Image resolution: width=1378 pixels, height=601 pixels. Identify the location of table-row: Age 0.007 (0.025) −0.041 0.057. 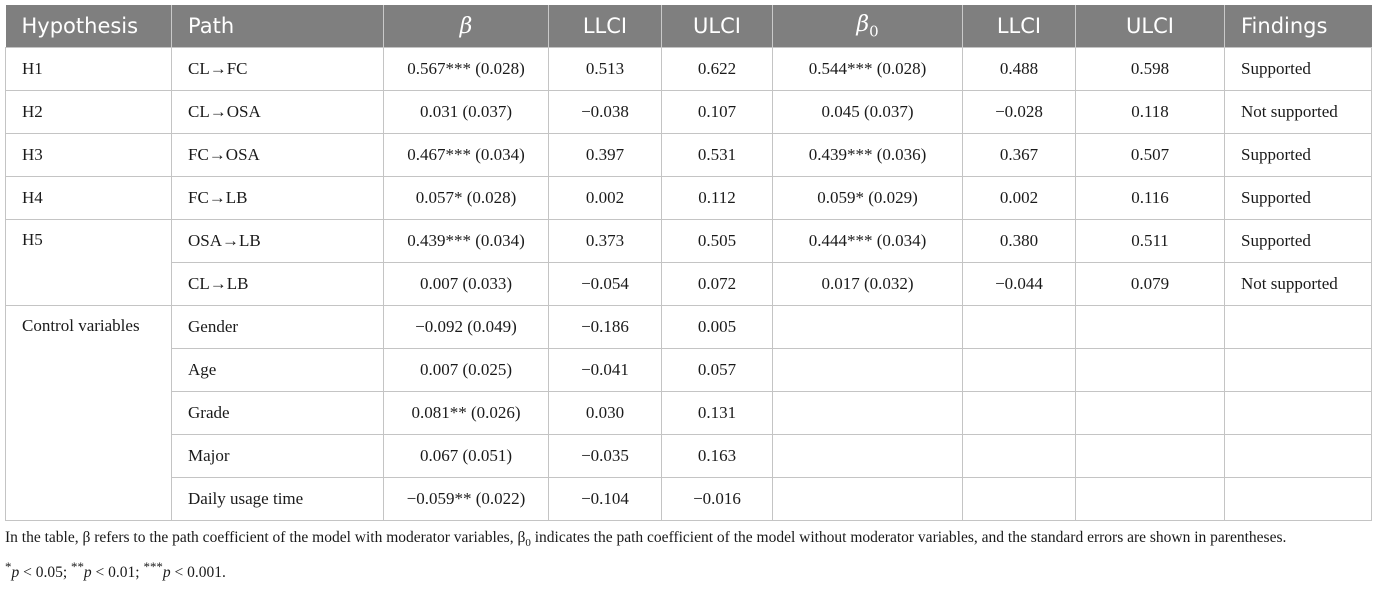
(689, 370).